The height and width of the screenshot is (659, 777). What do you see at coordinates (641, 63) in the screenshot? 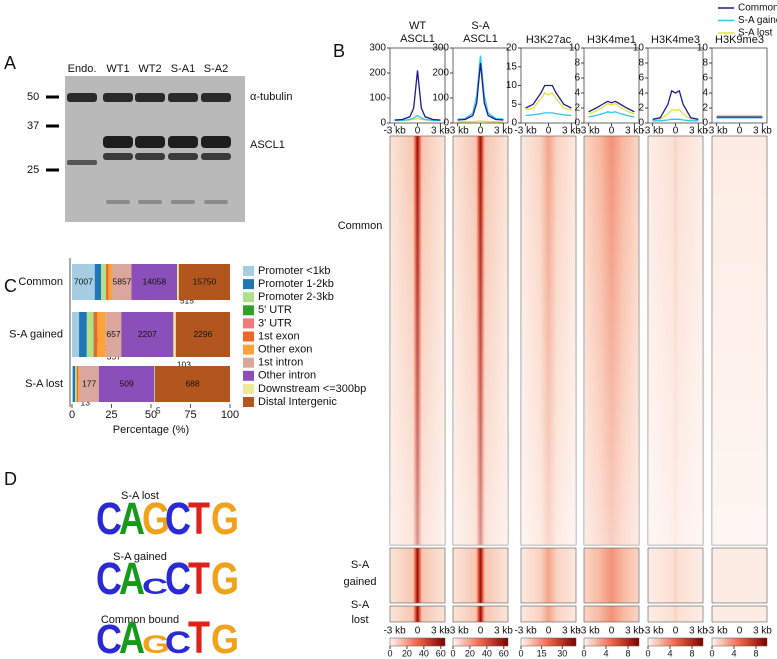
I see `y-tick-label: 8` at bounding box center [641, 63].